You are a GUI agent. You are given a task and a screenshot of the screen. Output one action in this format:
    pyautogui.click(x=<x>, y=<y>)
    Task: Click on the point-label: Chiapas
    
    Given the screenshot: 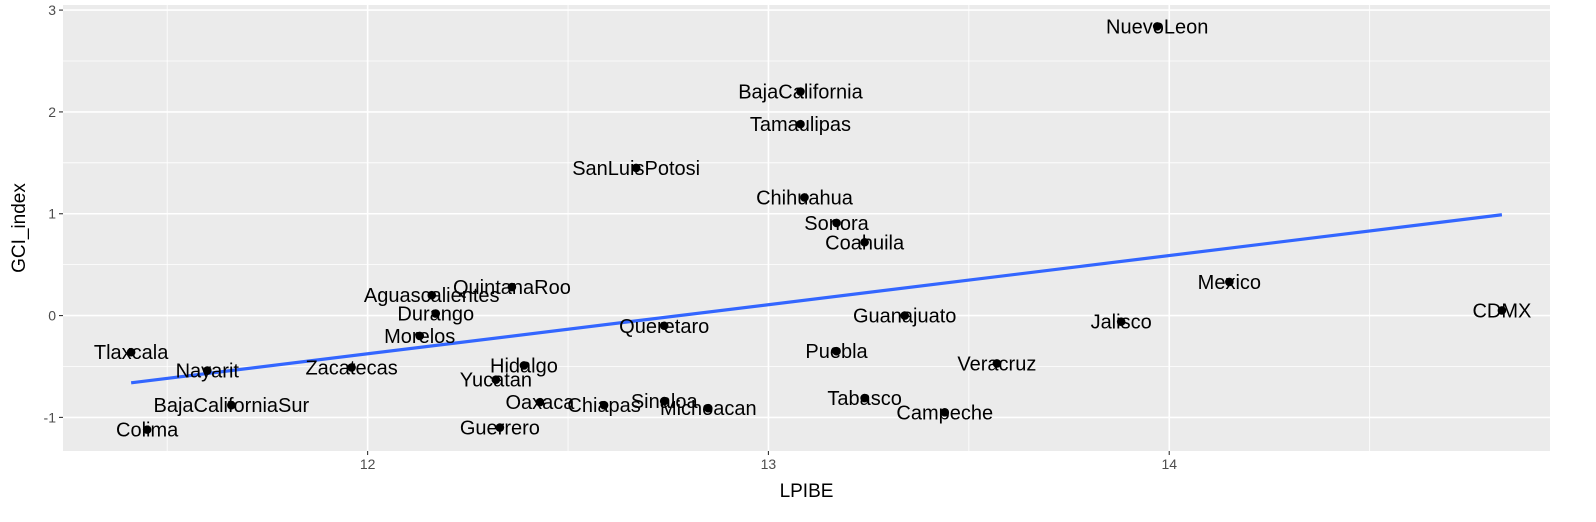 What is the action you would take?
    pyautogui.click(x=603, y=406)
    